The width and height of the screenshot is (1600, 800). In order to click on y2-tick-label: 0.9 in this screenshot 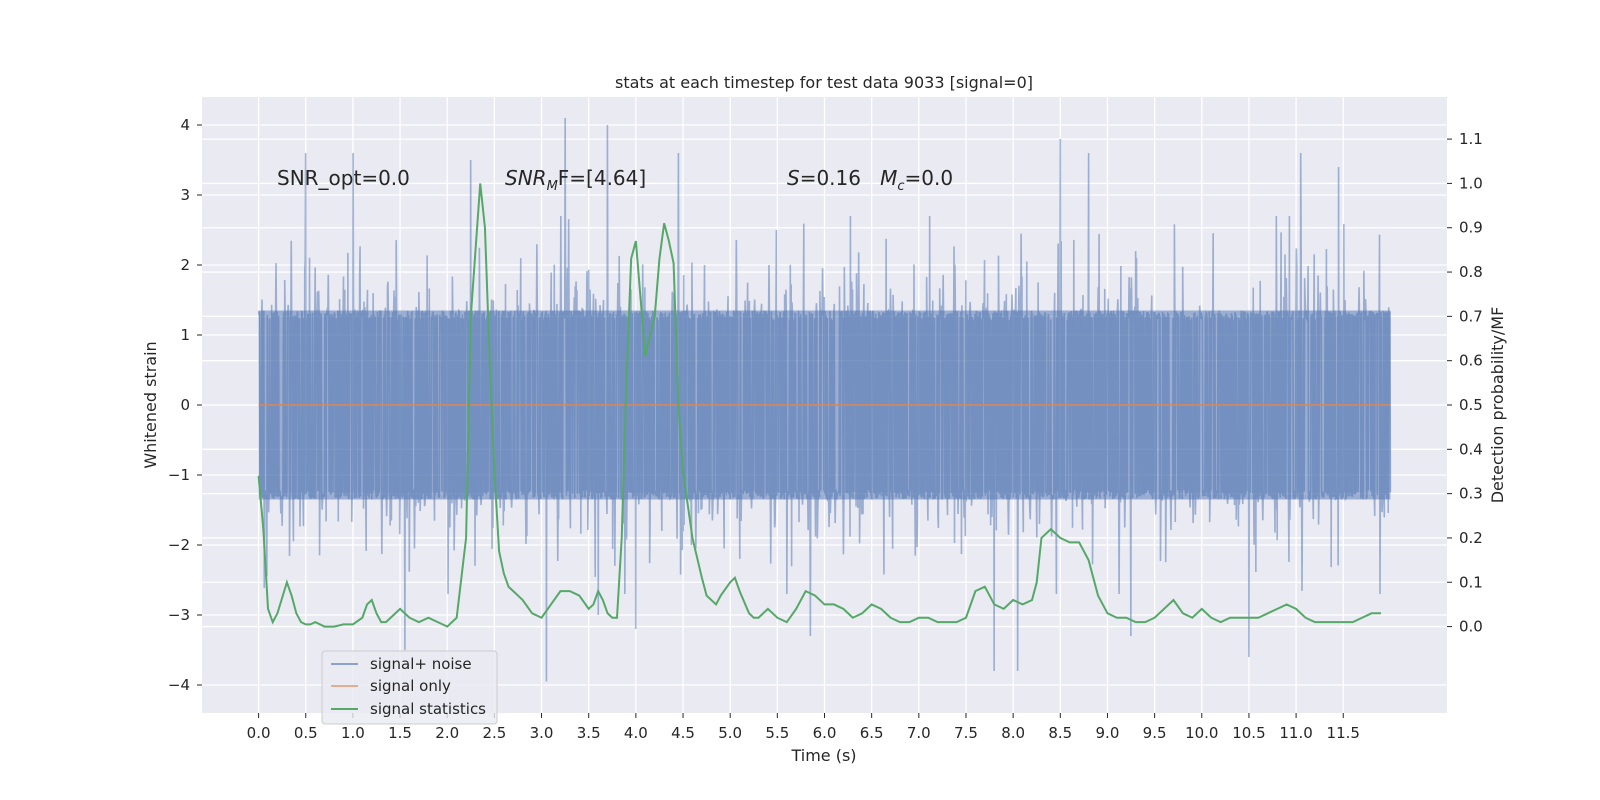, I will do `click(1471, 228)`.